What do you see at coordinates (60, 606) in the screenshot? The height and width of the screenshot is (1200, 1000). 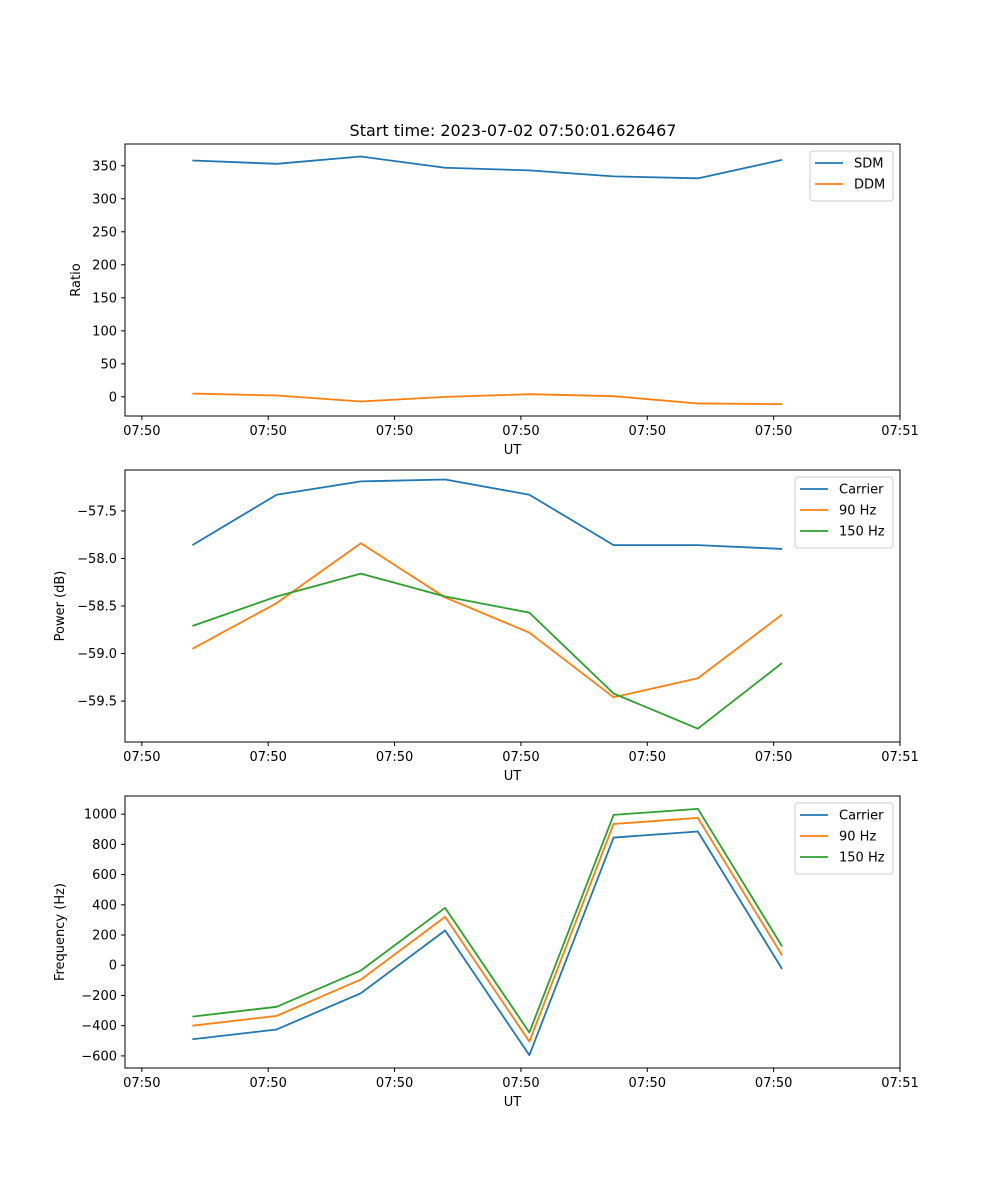 I see `y-axis-label: Power (dB)` at bounding box center [60, 606].